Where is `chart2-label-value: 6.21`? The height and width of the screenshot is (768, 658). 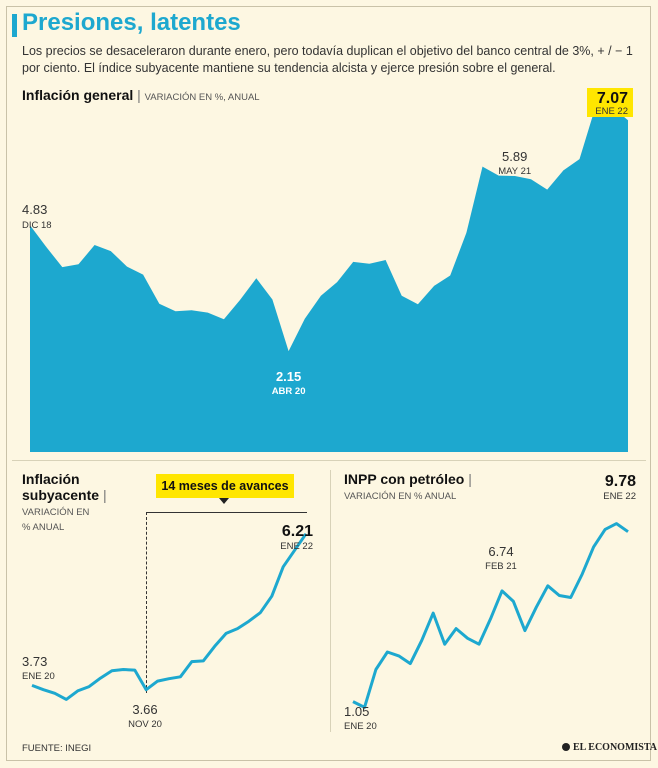 chart2-label-value: 6.21 is located at coordinates (297, 531).